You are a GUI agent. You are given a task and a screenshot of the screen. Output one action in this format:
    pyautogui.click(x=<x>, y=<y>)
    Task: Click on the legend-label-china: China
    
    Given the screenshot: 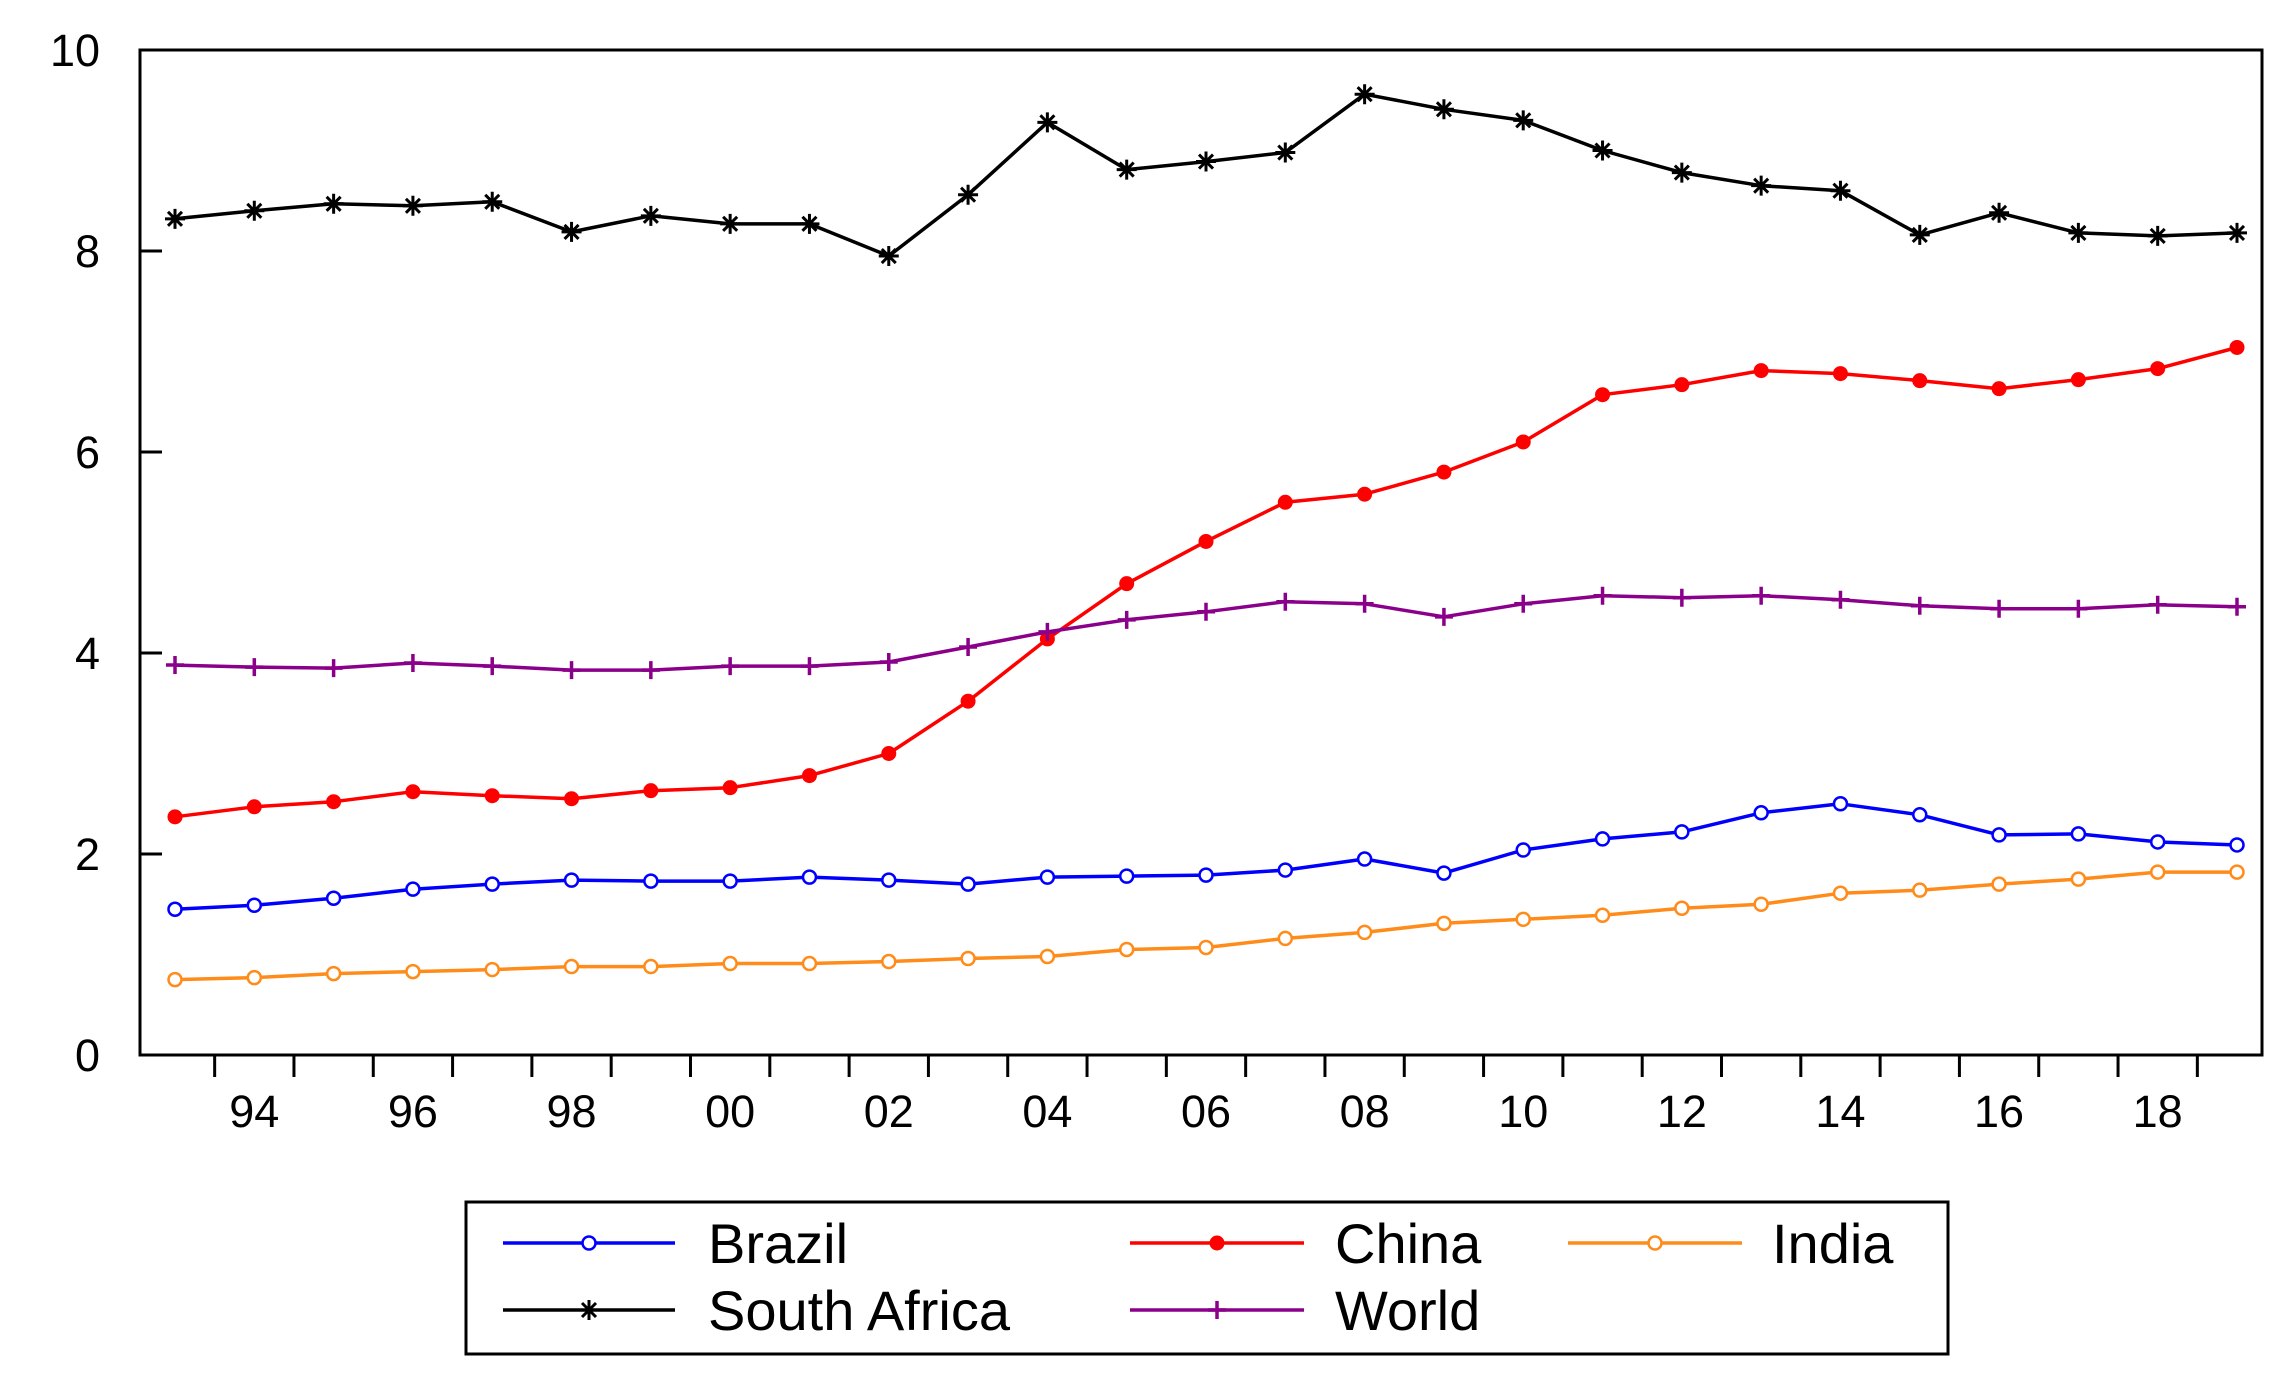 What is the action you would take?
    pyautogui.click(x=1408, y=1243)
    